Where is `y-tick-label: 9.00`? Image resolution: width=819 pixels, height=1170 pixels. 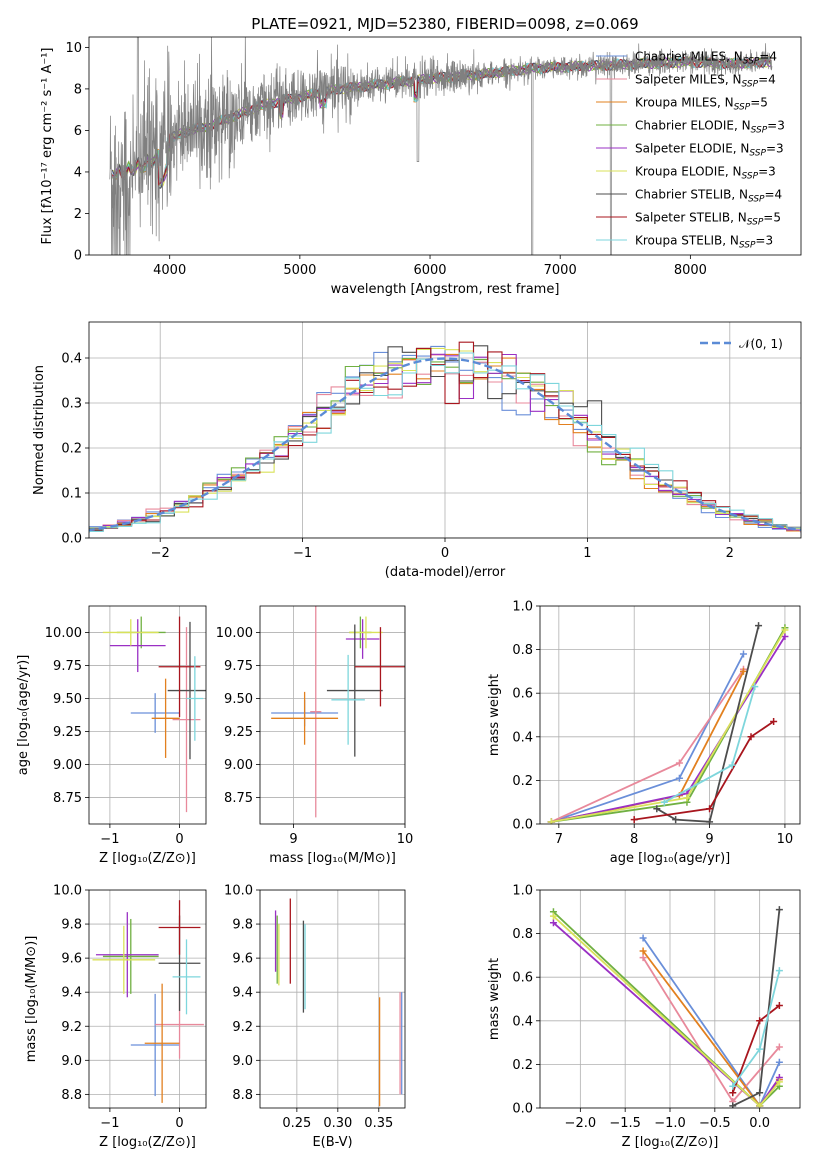
y-tick-label: 9.00 is located at coordinates (67, 765).